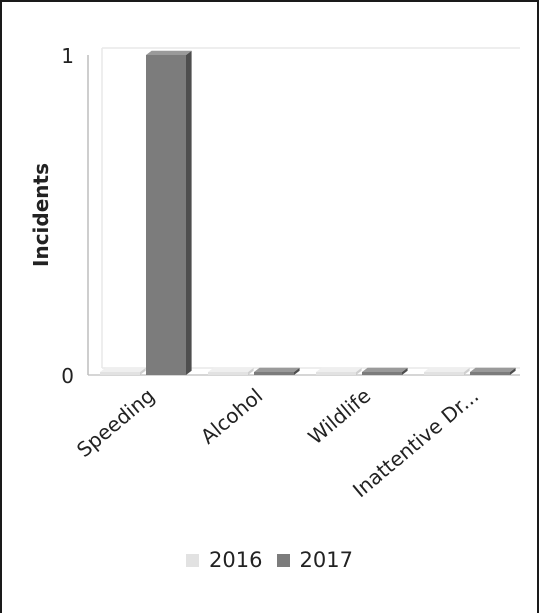 This screenshot has height=613, width=539. I want to click on bar-2016-inattentive-dr, so click(447, 371).